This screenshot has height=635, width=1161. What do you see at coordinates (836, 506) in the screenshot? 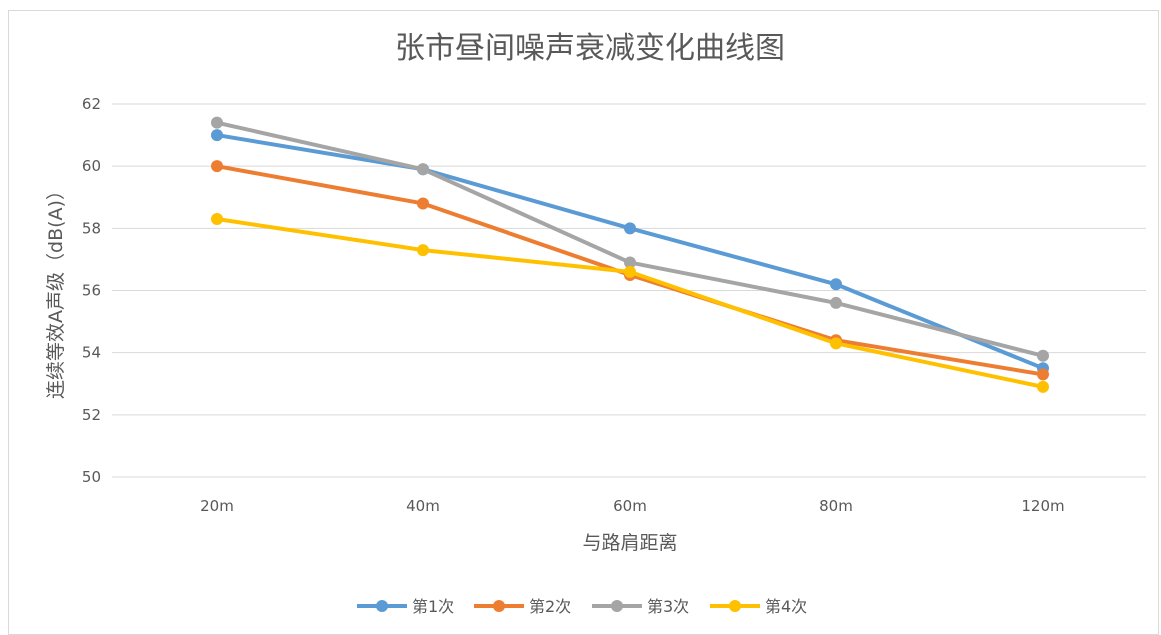
I see `x-tick-label: 80m` at bounding box center [836, 506].